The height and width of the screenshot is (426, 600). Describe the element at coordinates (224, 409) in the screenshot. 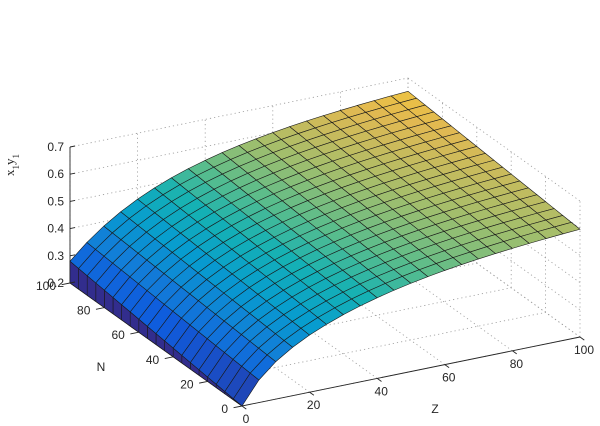

I see `y-tick-label: 0` at that location.